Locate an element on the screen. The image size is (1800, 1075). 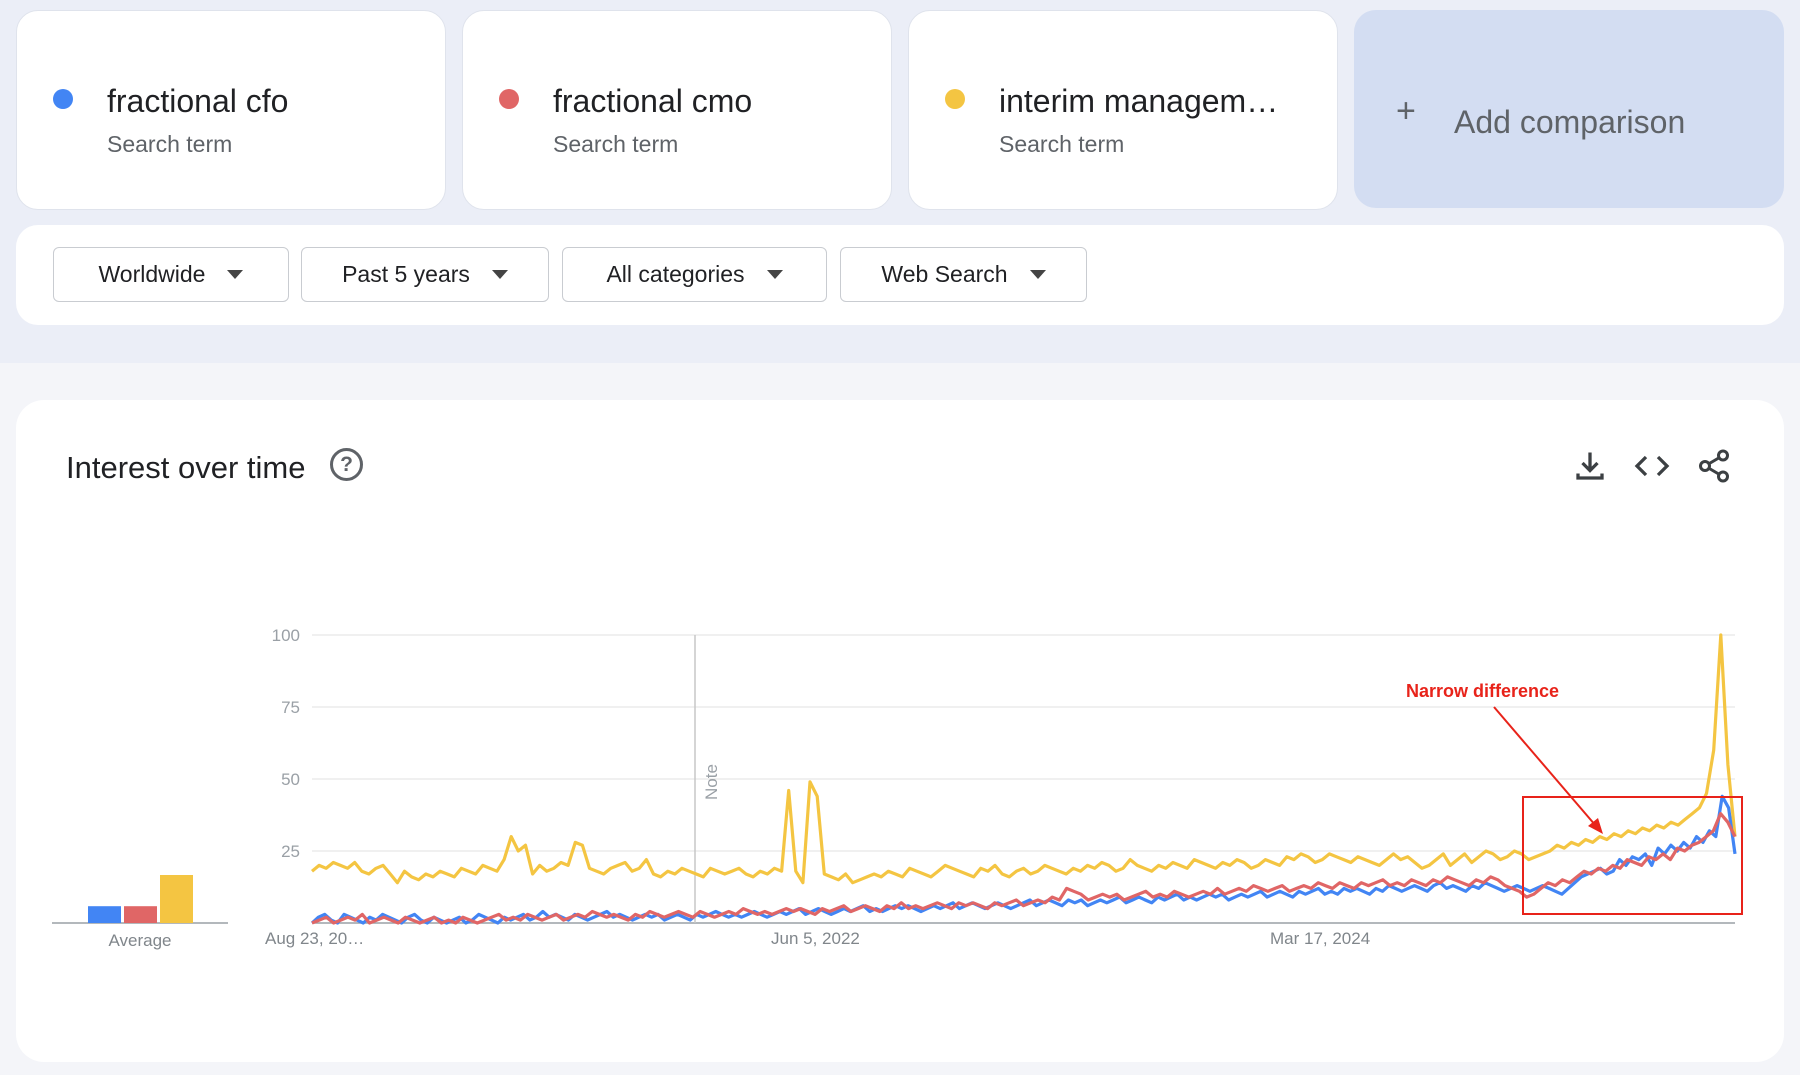
term-name: fractional cfo is located at coordinates (198, 101).